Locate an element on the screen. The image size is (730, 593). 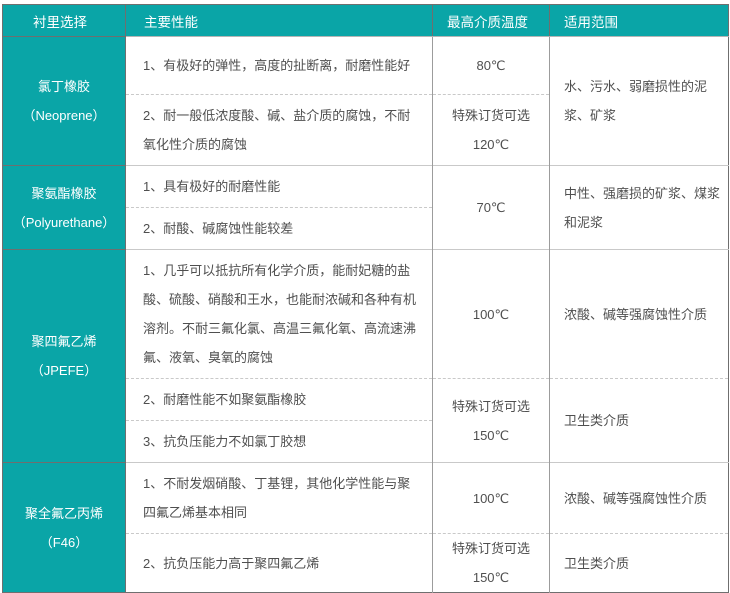
performance-cell: 2、耐一般低浓度酸、碱、盐介质的腐蚀，不耐氧化性介质的腐蚀 is located at coordinates (279, 130).